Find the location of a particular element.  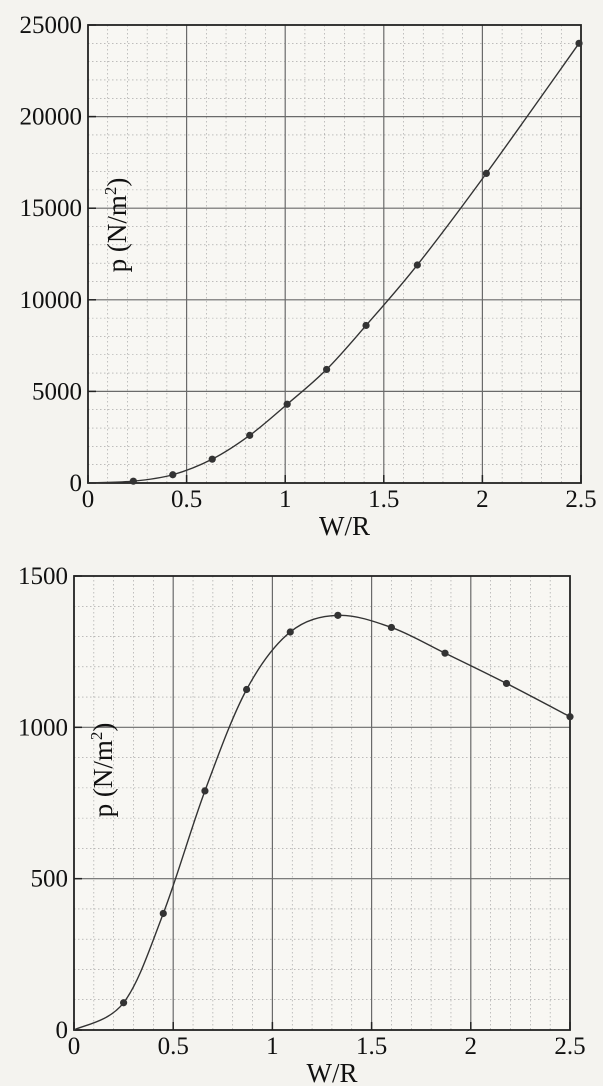

y-tick-label: 25000 is located at coordinates (51, 25).